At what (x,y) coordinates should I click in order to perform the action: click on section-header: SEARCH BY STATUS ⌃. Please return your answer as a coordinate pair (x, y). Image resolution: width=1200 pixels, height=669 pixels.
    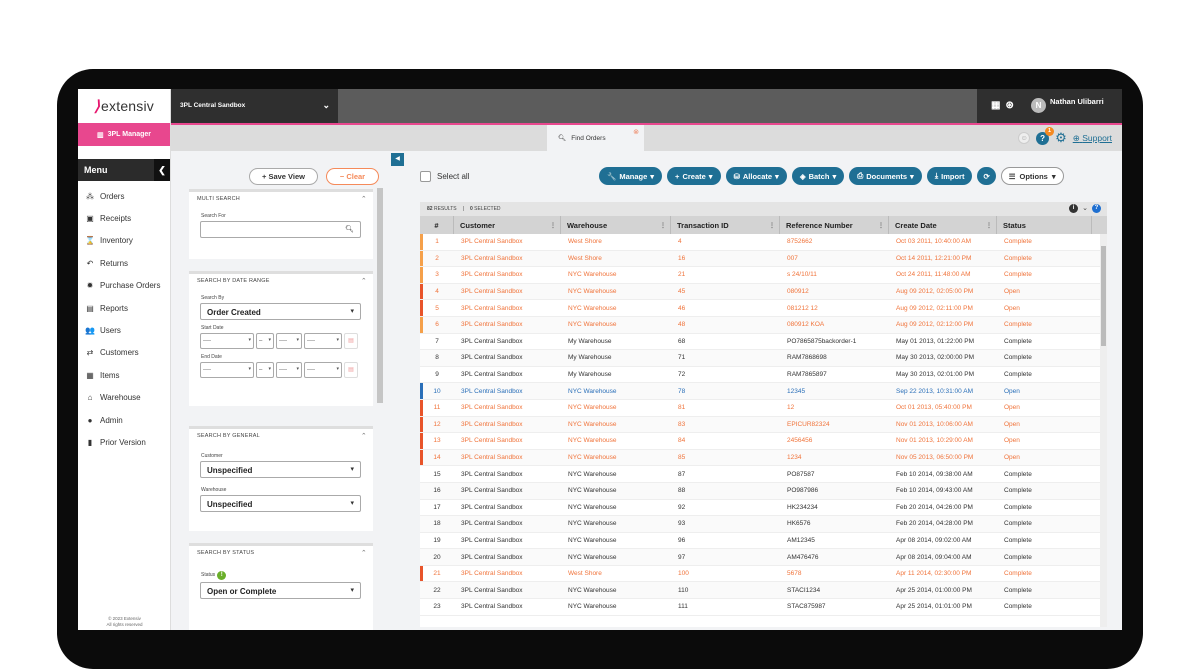
    Looking at the image, I should click on (281, 554).